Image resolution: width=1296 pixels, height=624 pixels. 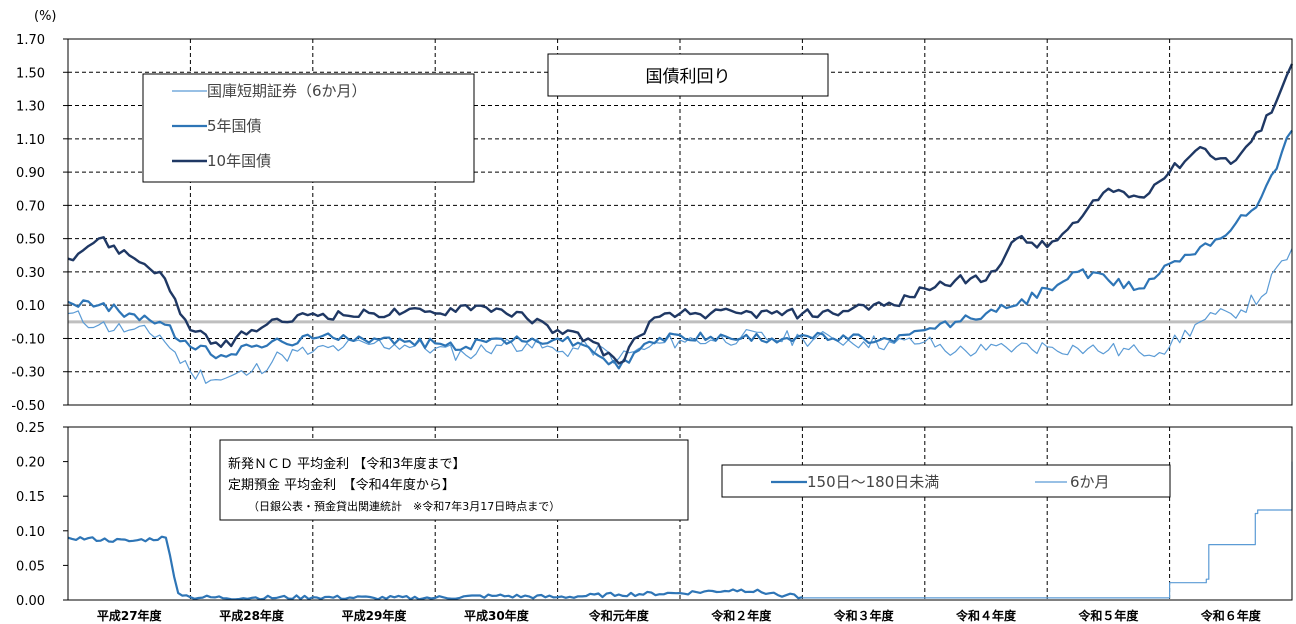 What do you see at coordinates (287, 91) in the screenshot?
I see `legend-label-tb6m: 国庫短期証券（6か月）` at bounding box center [287, 91].